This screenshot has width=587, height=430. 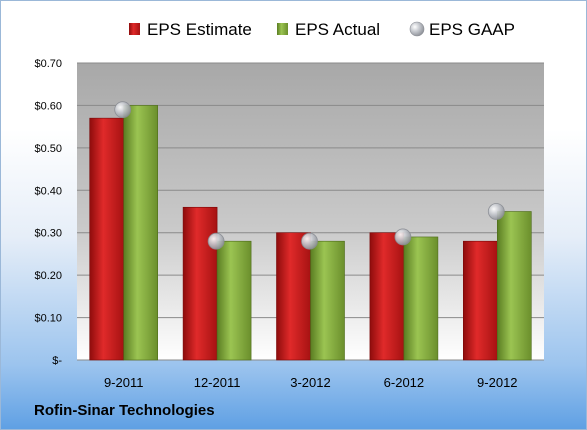 What do you see at coordinates (48, 319) in the screenshot?
I see `y-tick-label: $0.10` at bounding box center [48, 319].